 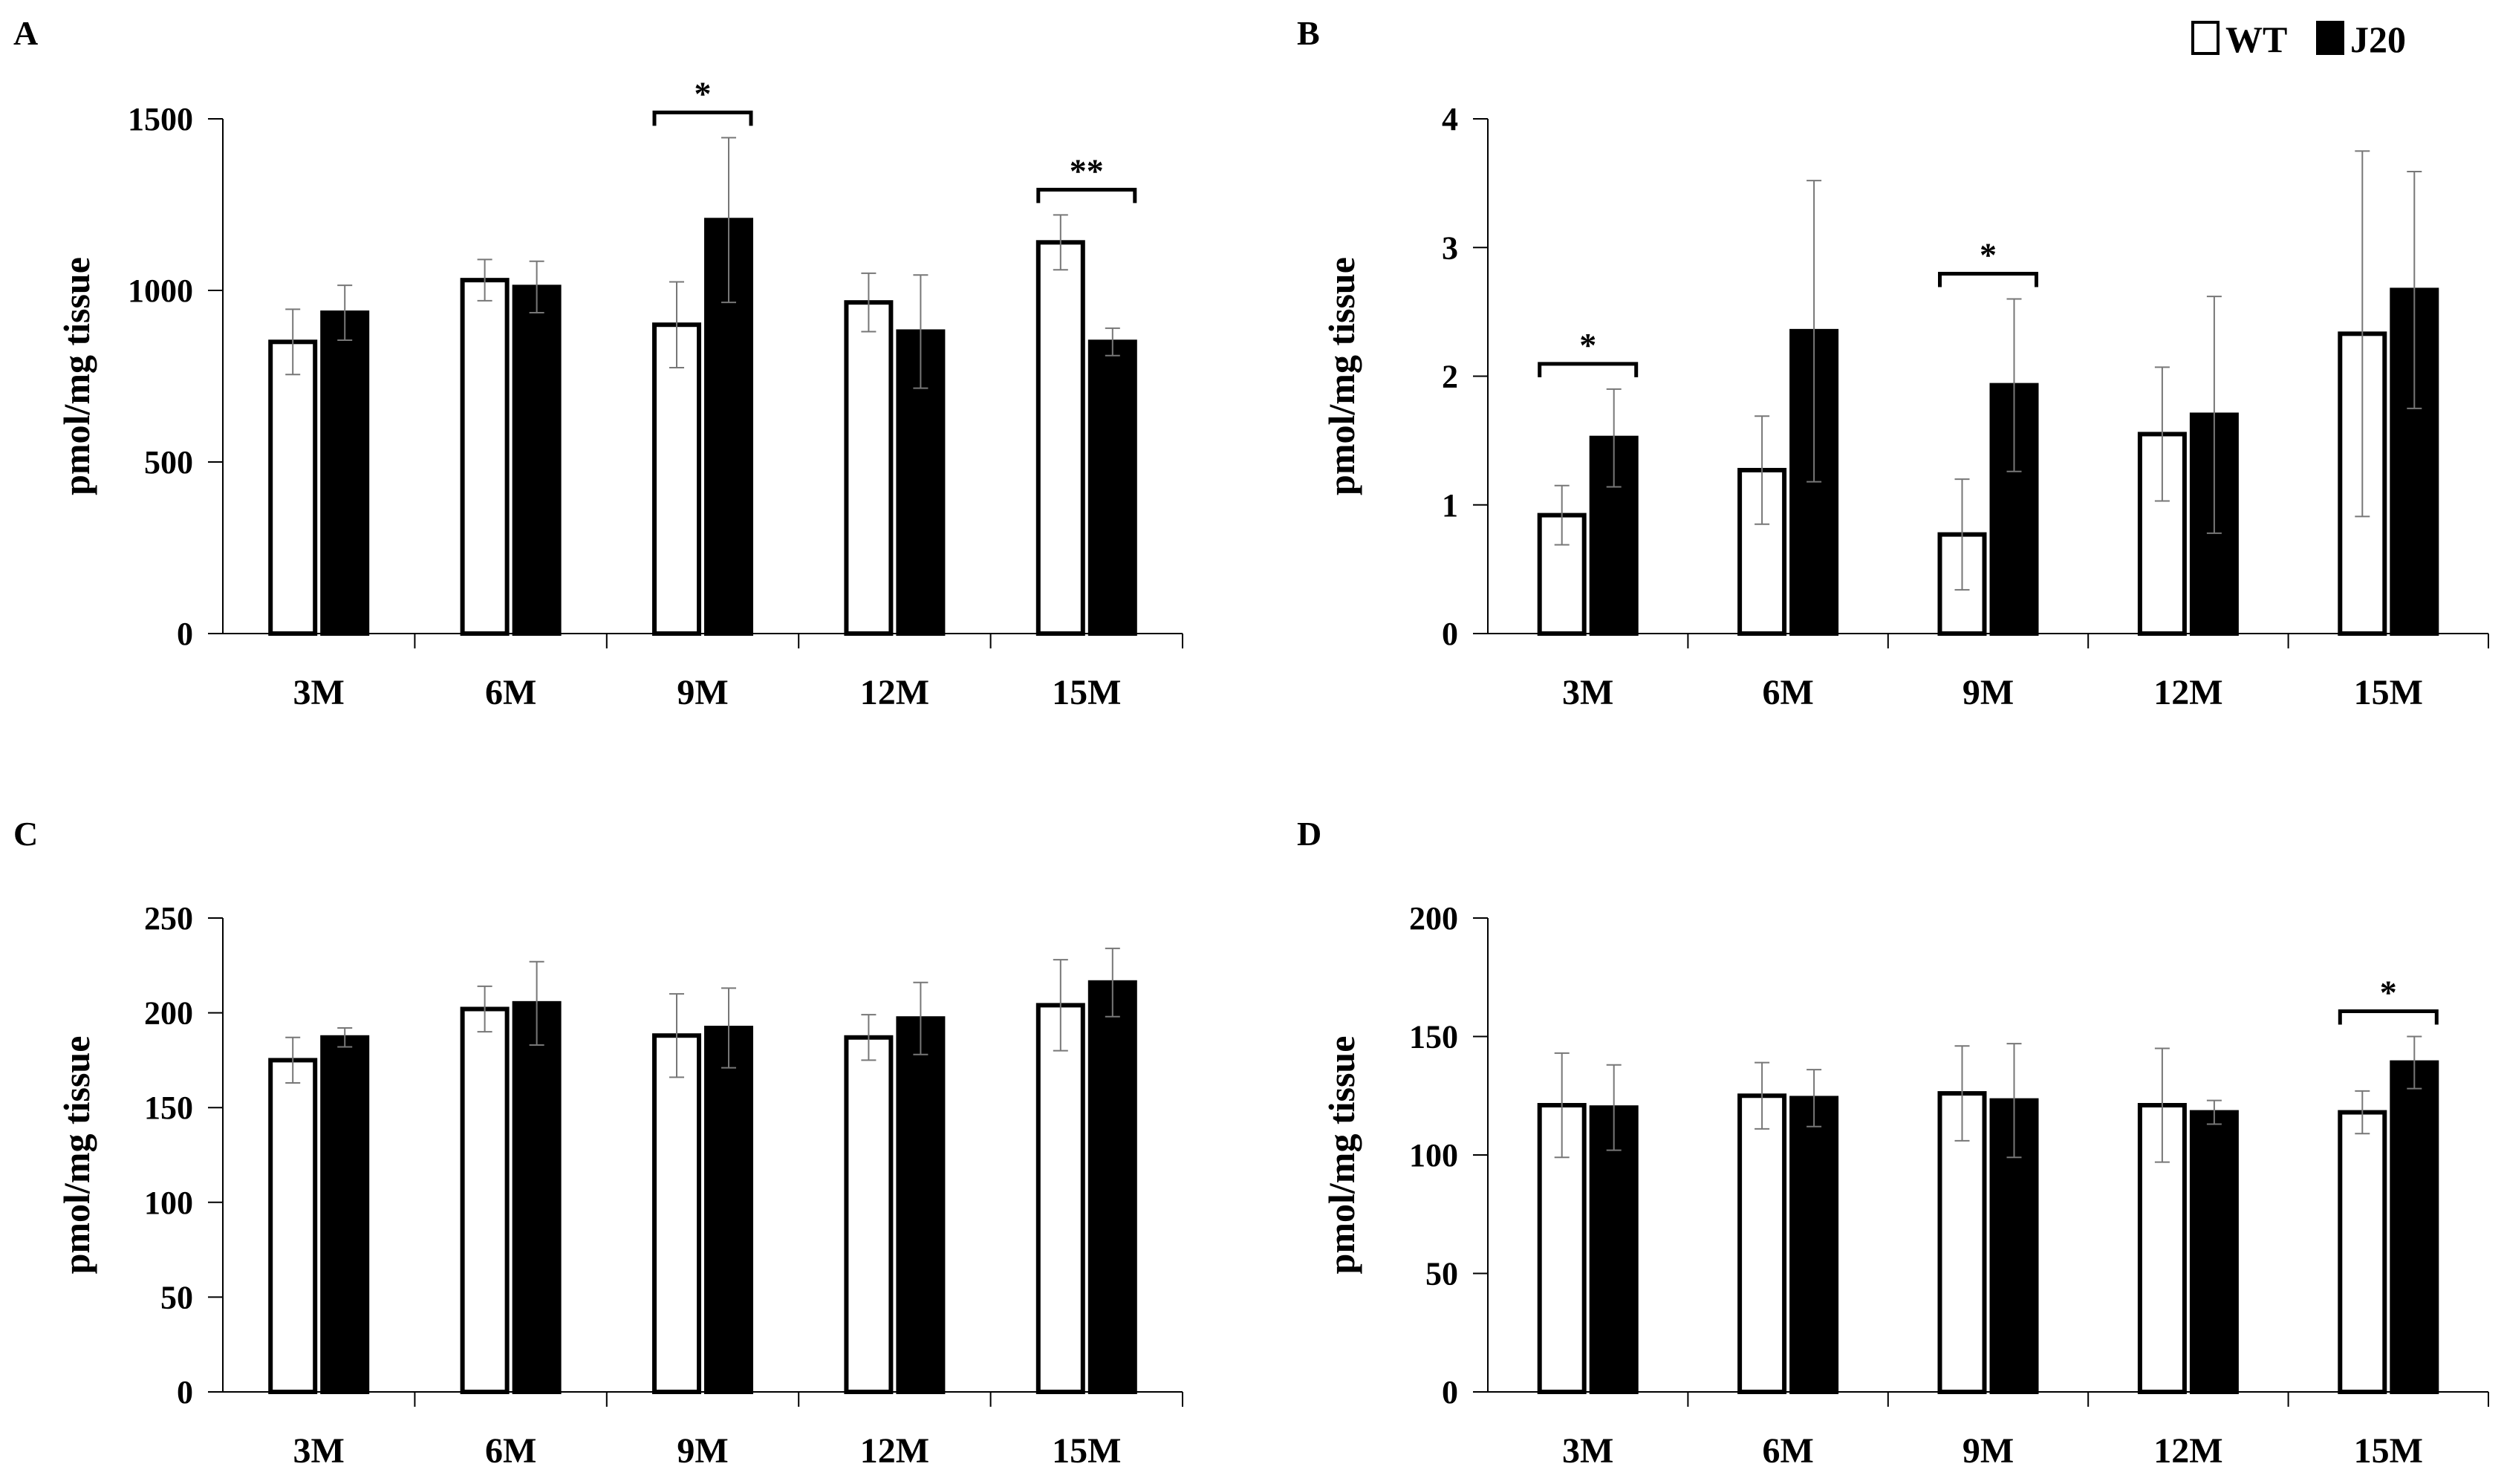 I want to click on y-tick-label: 1500, so click(x=160, y=119).